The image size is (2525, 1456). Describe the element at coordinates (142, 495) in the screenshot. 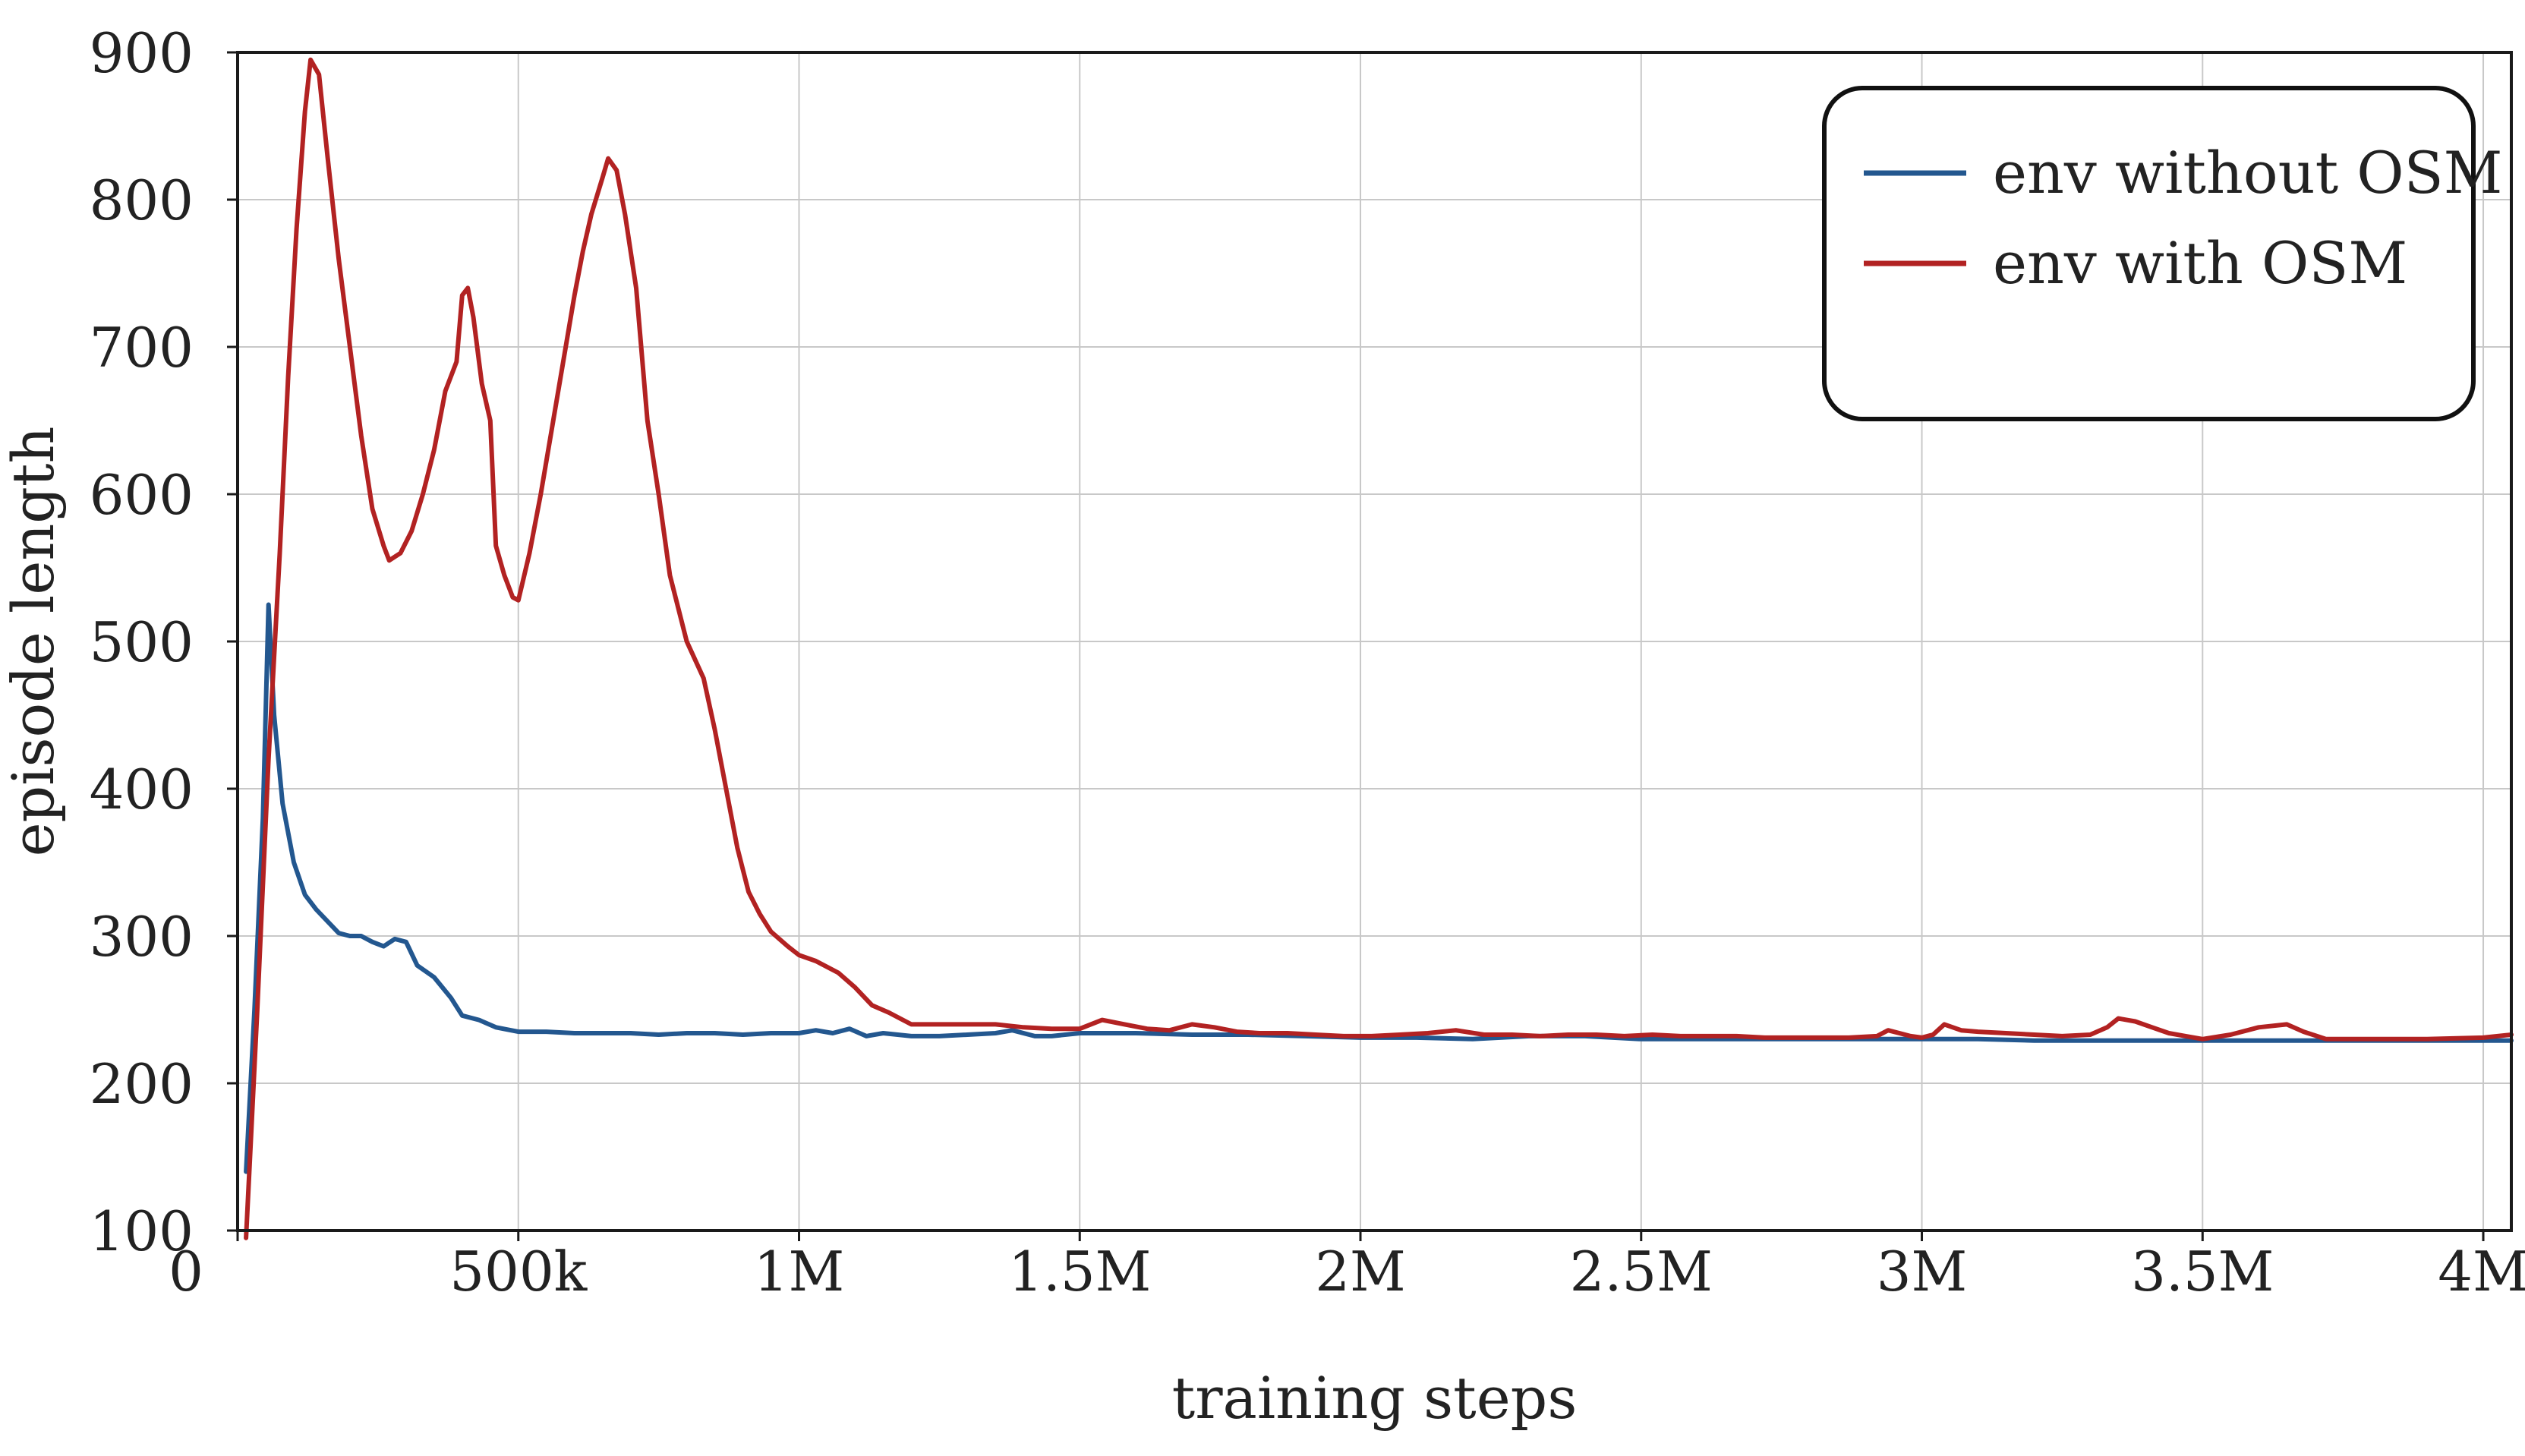

I see `y-tick-label-600: 600` at that location.